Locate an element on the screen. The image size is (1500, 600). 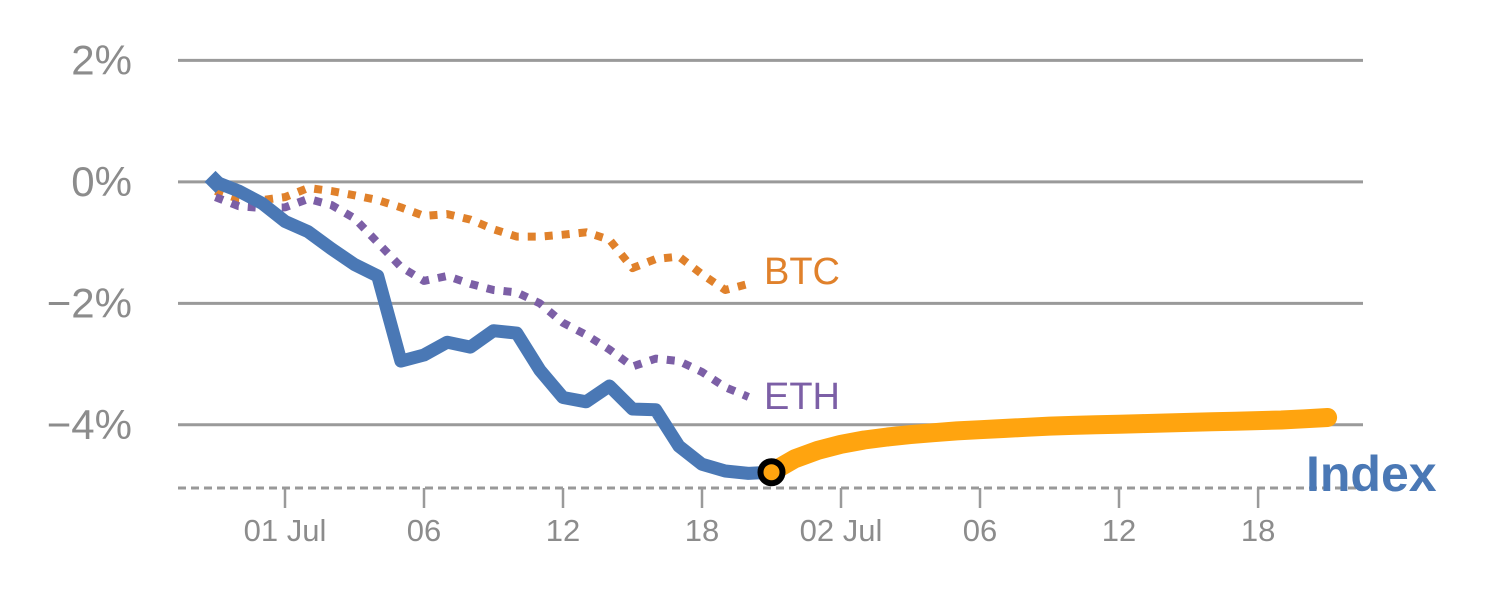
current-point-marker is located at coordinates (771, 472).